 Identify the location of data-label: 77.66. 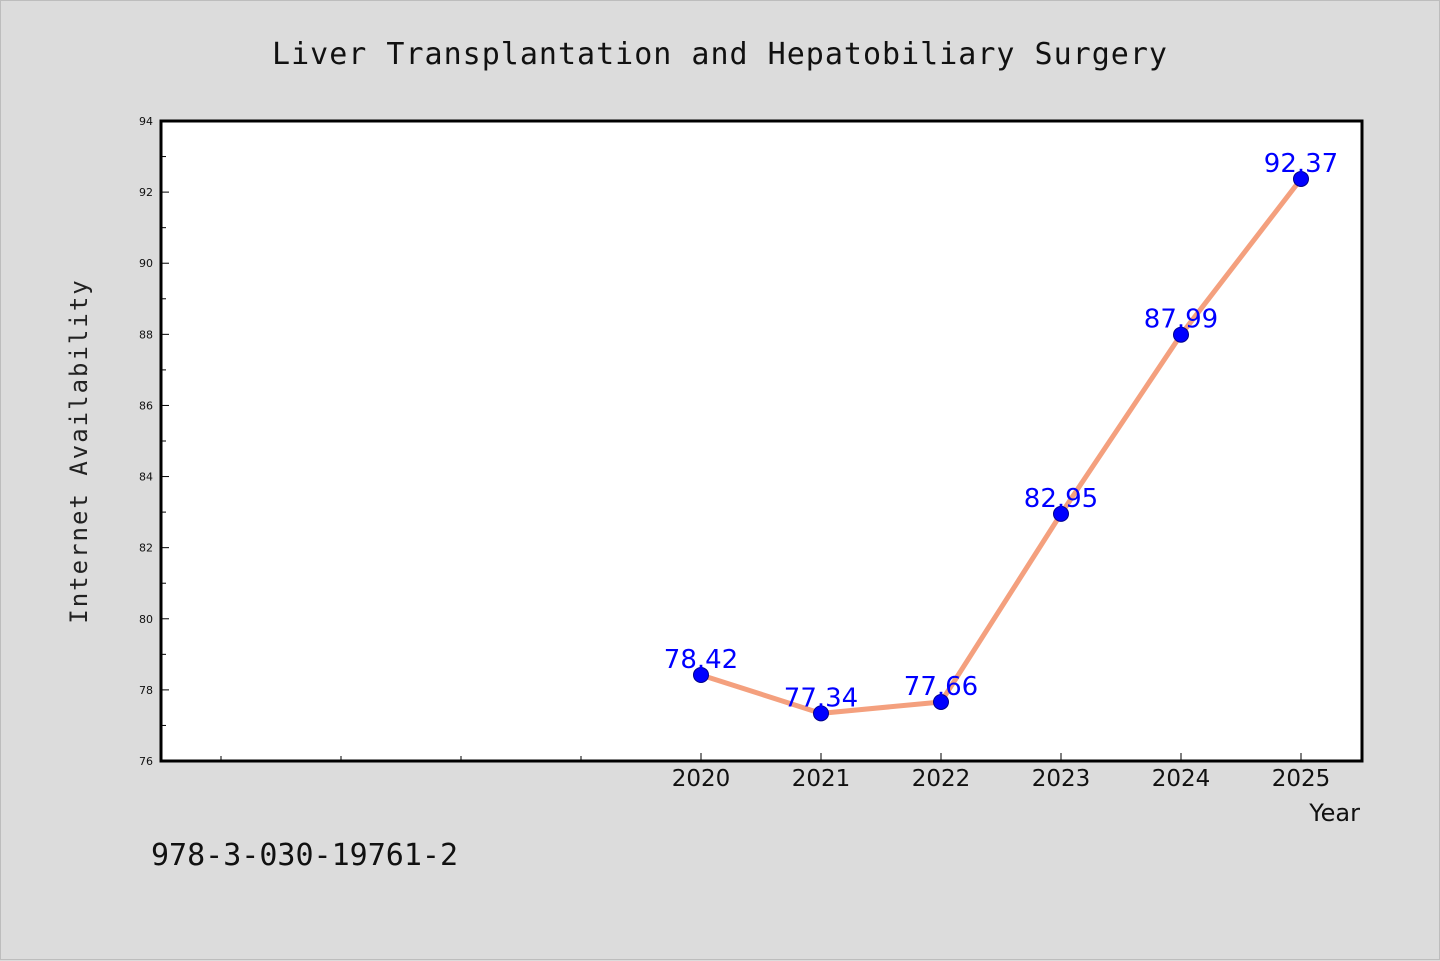
(941, 687).